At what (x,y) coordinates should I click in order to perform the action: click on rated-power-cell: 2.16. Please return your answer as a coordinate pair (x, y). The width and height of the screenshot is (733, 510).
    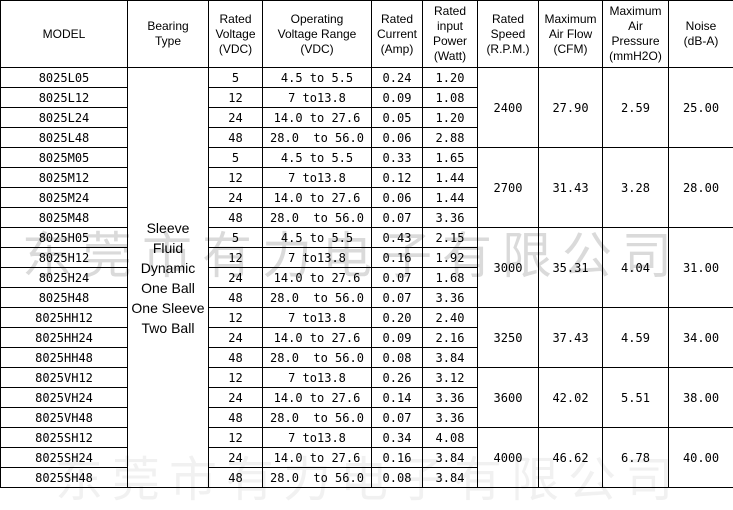
    Looking at the image, I should click on (450, 338).